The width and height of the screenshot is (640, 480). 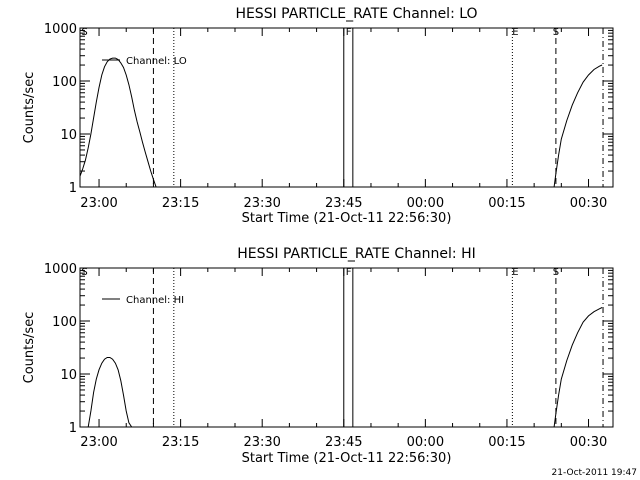 I want to click on chart-title: HESSI PARTICLE_RATE Channel: HI, so click(x=356, y=254).